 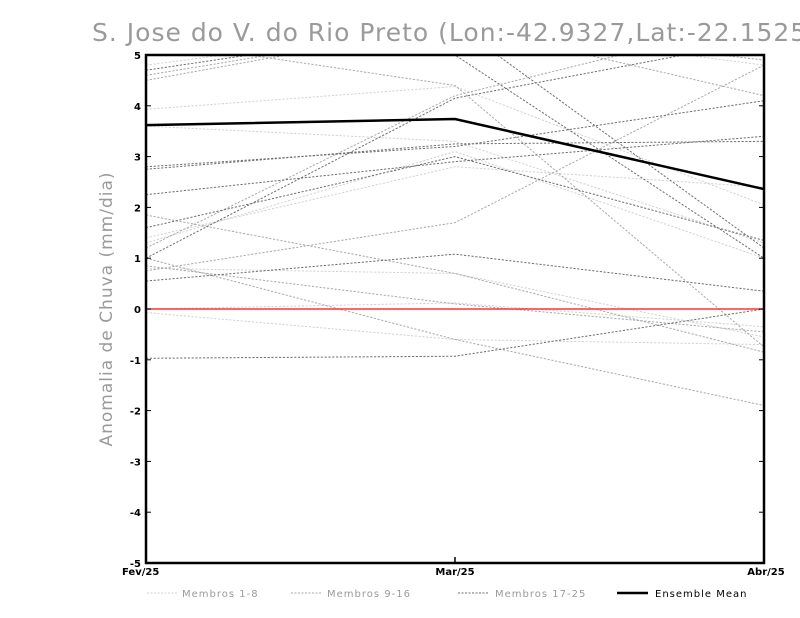 What do you see at coordinates (220, 594) in the screenshot?
I see `legend-label-membros-1-8: Membros 1-8` at bounding box center [220, 594].